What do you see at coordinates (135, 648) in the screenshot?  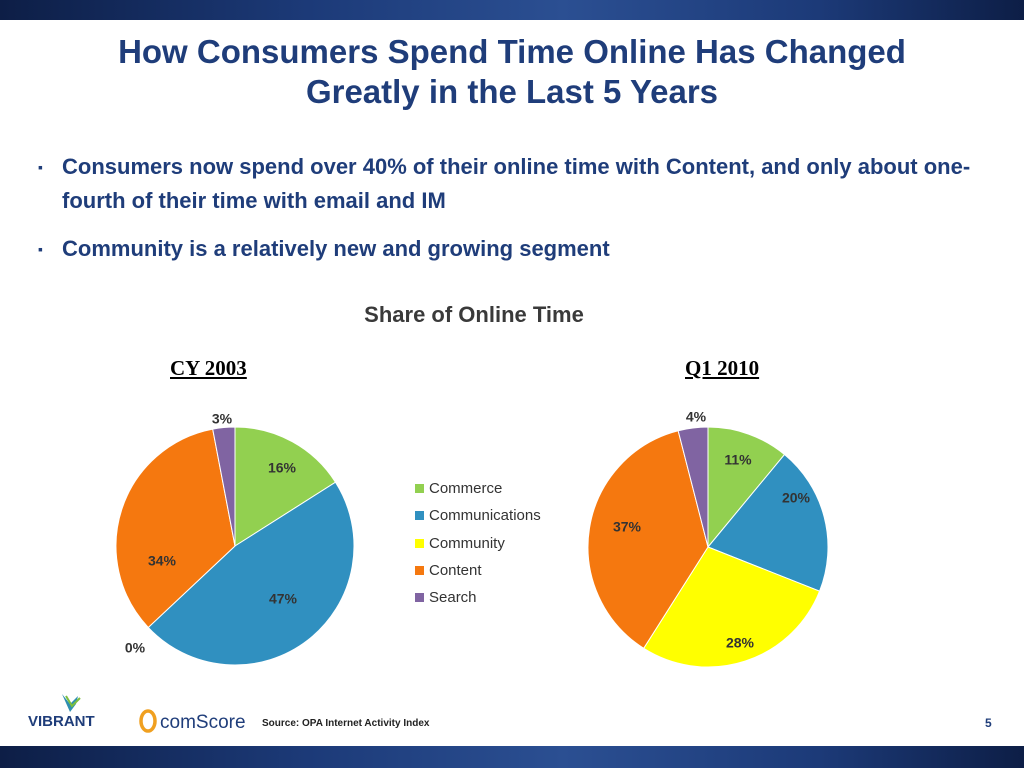 I see `pie-data-label: 0%` at bounding box center [135, 648].